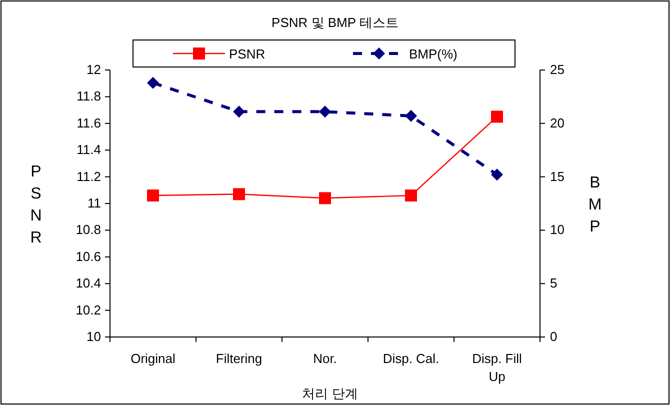  What do you see at coordinates (94, 203) in the screenshot?
I see `y-tick-label: 11` at bounding box center [94, 203].